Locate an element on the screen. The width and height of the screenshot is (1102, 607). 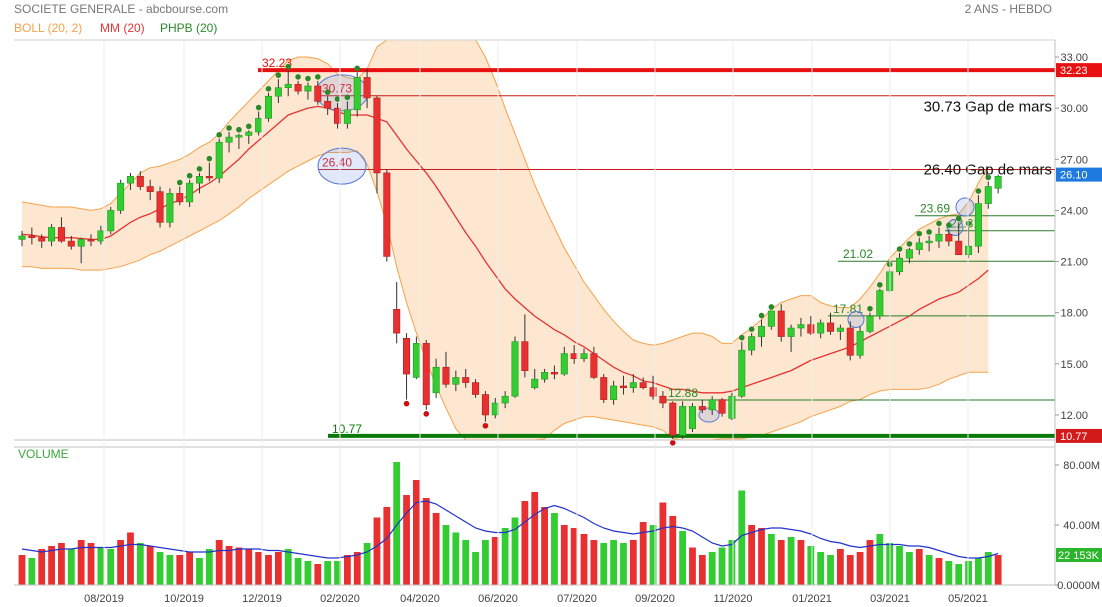
volume-moving-average is located at coordinates (510, 529).